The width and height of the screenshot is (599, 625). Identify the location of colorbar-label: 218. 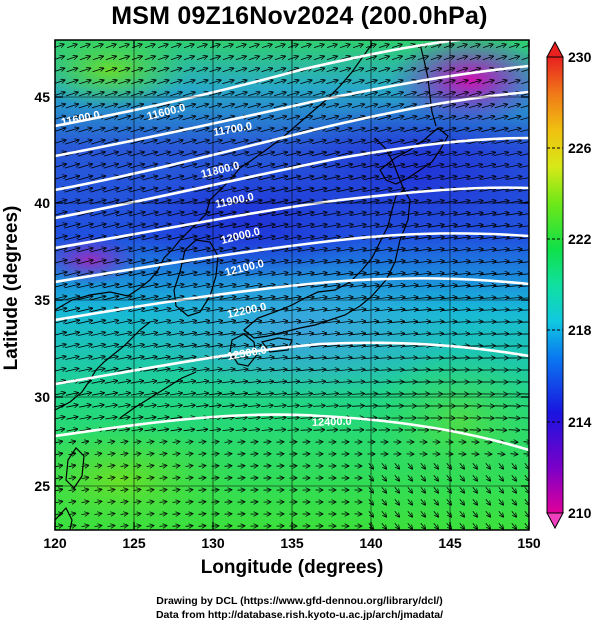
(580, 330).